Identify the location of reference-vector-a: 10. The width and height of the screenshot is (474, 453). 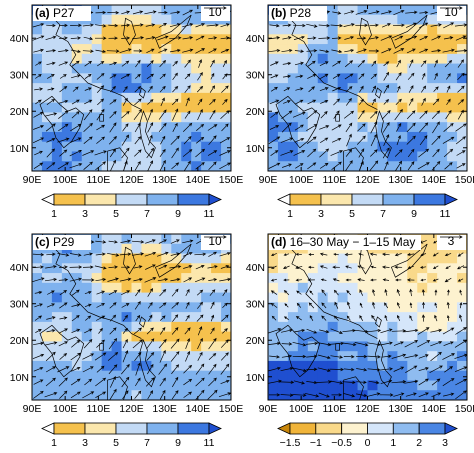
(215, 13).